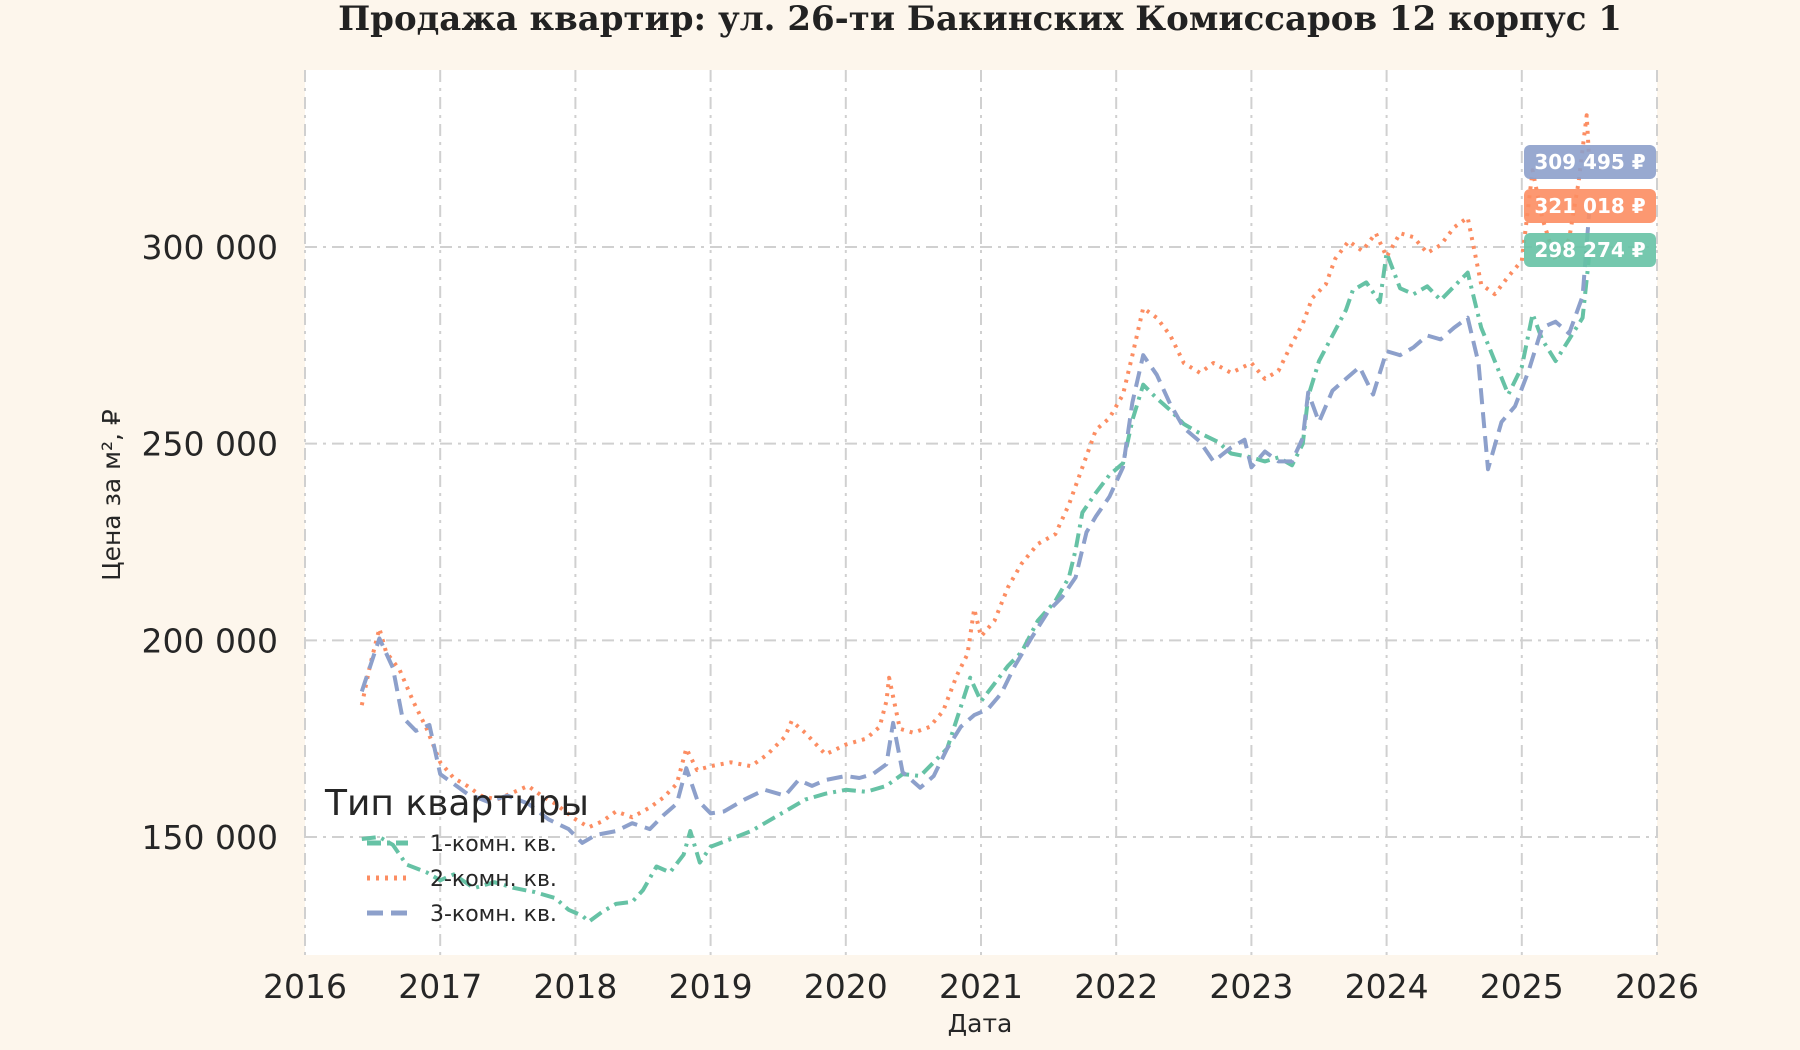  I want to click on end-labels: 298 274 ₽ 321 018 ₽ 309 495 ₽, so click(1590, 206).